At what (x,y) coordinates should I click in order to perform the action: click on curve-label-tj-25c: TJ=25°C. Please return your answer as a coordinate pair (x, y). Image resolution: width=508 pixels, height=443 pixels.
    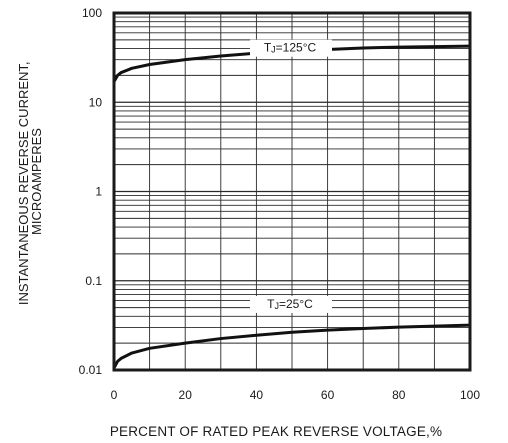
    Looking at the image, I should click on (291, 304).